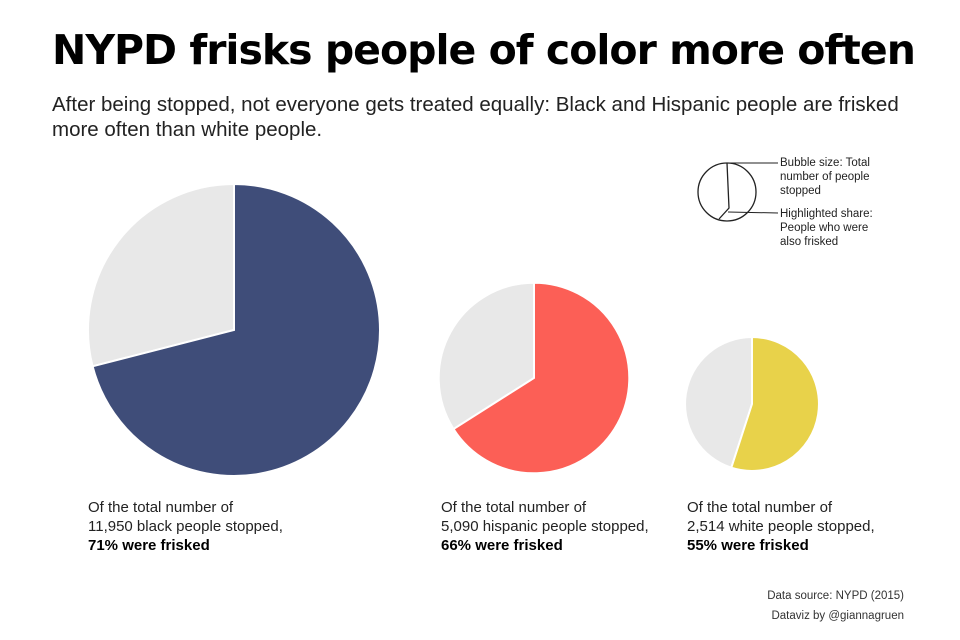  I want to click on pie-slice-not-frisked-black, so click(161, 275).